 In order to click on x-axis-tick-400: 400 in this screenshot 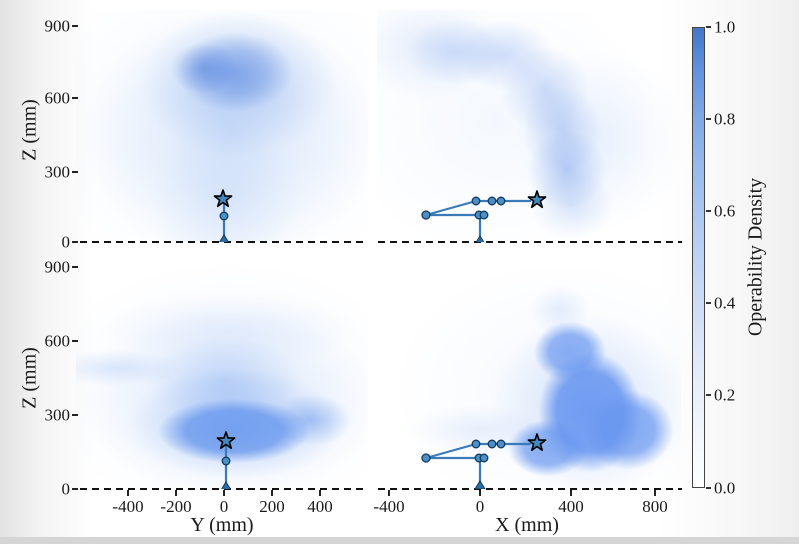, I will do `click(571, 506)`.